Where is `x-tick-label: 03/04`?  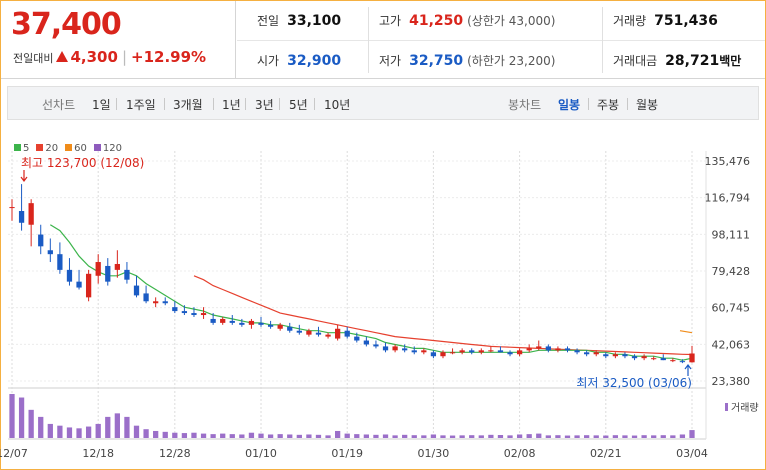
x-tick-label: 03/04 is located at coordinates (692, 453).